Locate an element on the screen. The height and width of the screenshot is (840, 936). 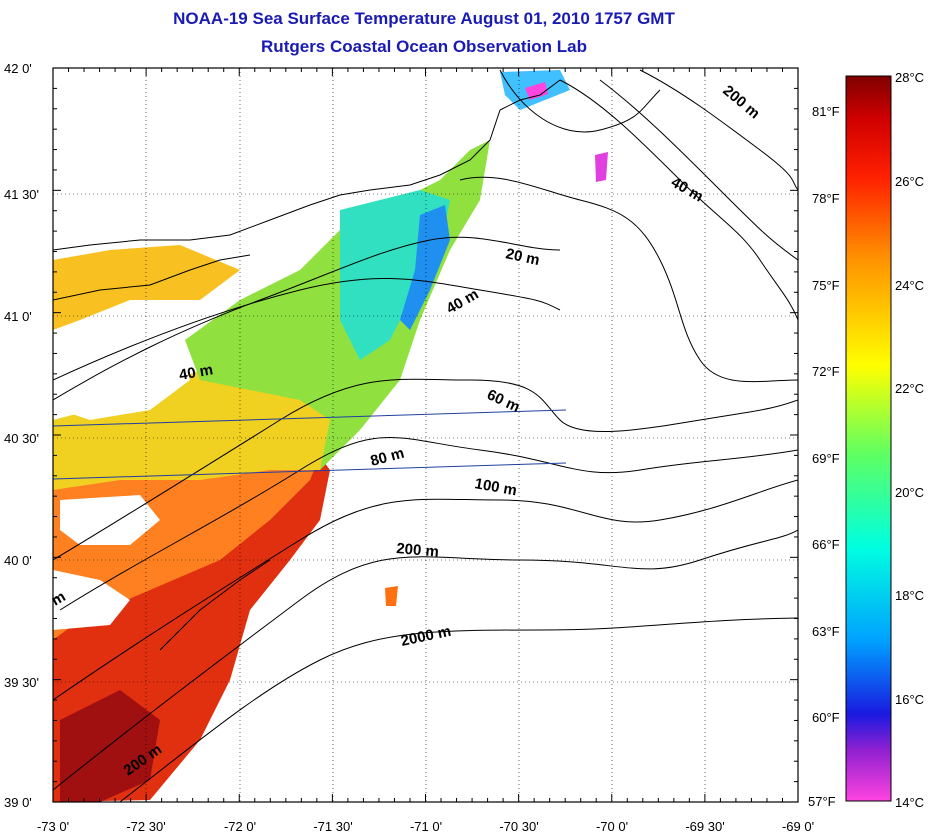
colorbar-f-label: 63°F is located at coordinates (826, 631).